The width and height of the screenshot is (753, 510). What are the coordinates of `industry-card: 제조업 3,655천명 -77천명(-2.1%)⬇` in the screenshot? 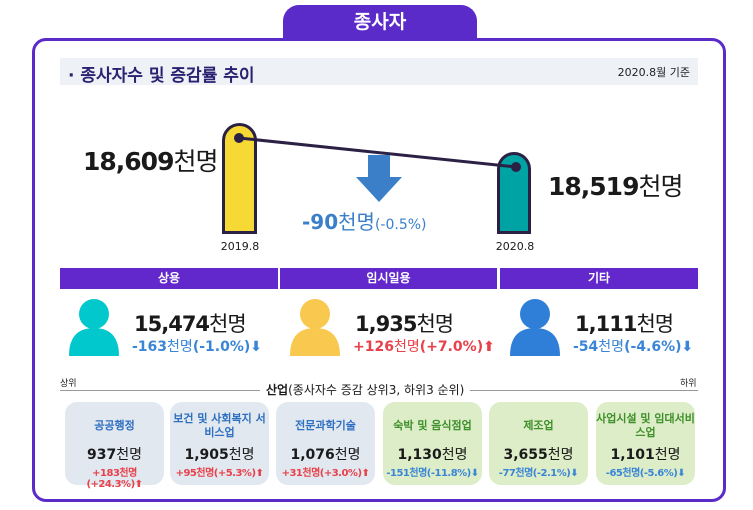 It's located at (538, 443).